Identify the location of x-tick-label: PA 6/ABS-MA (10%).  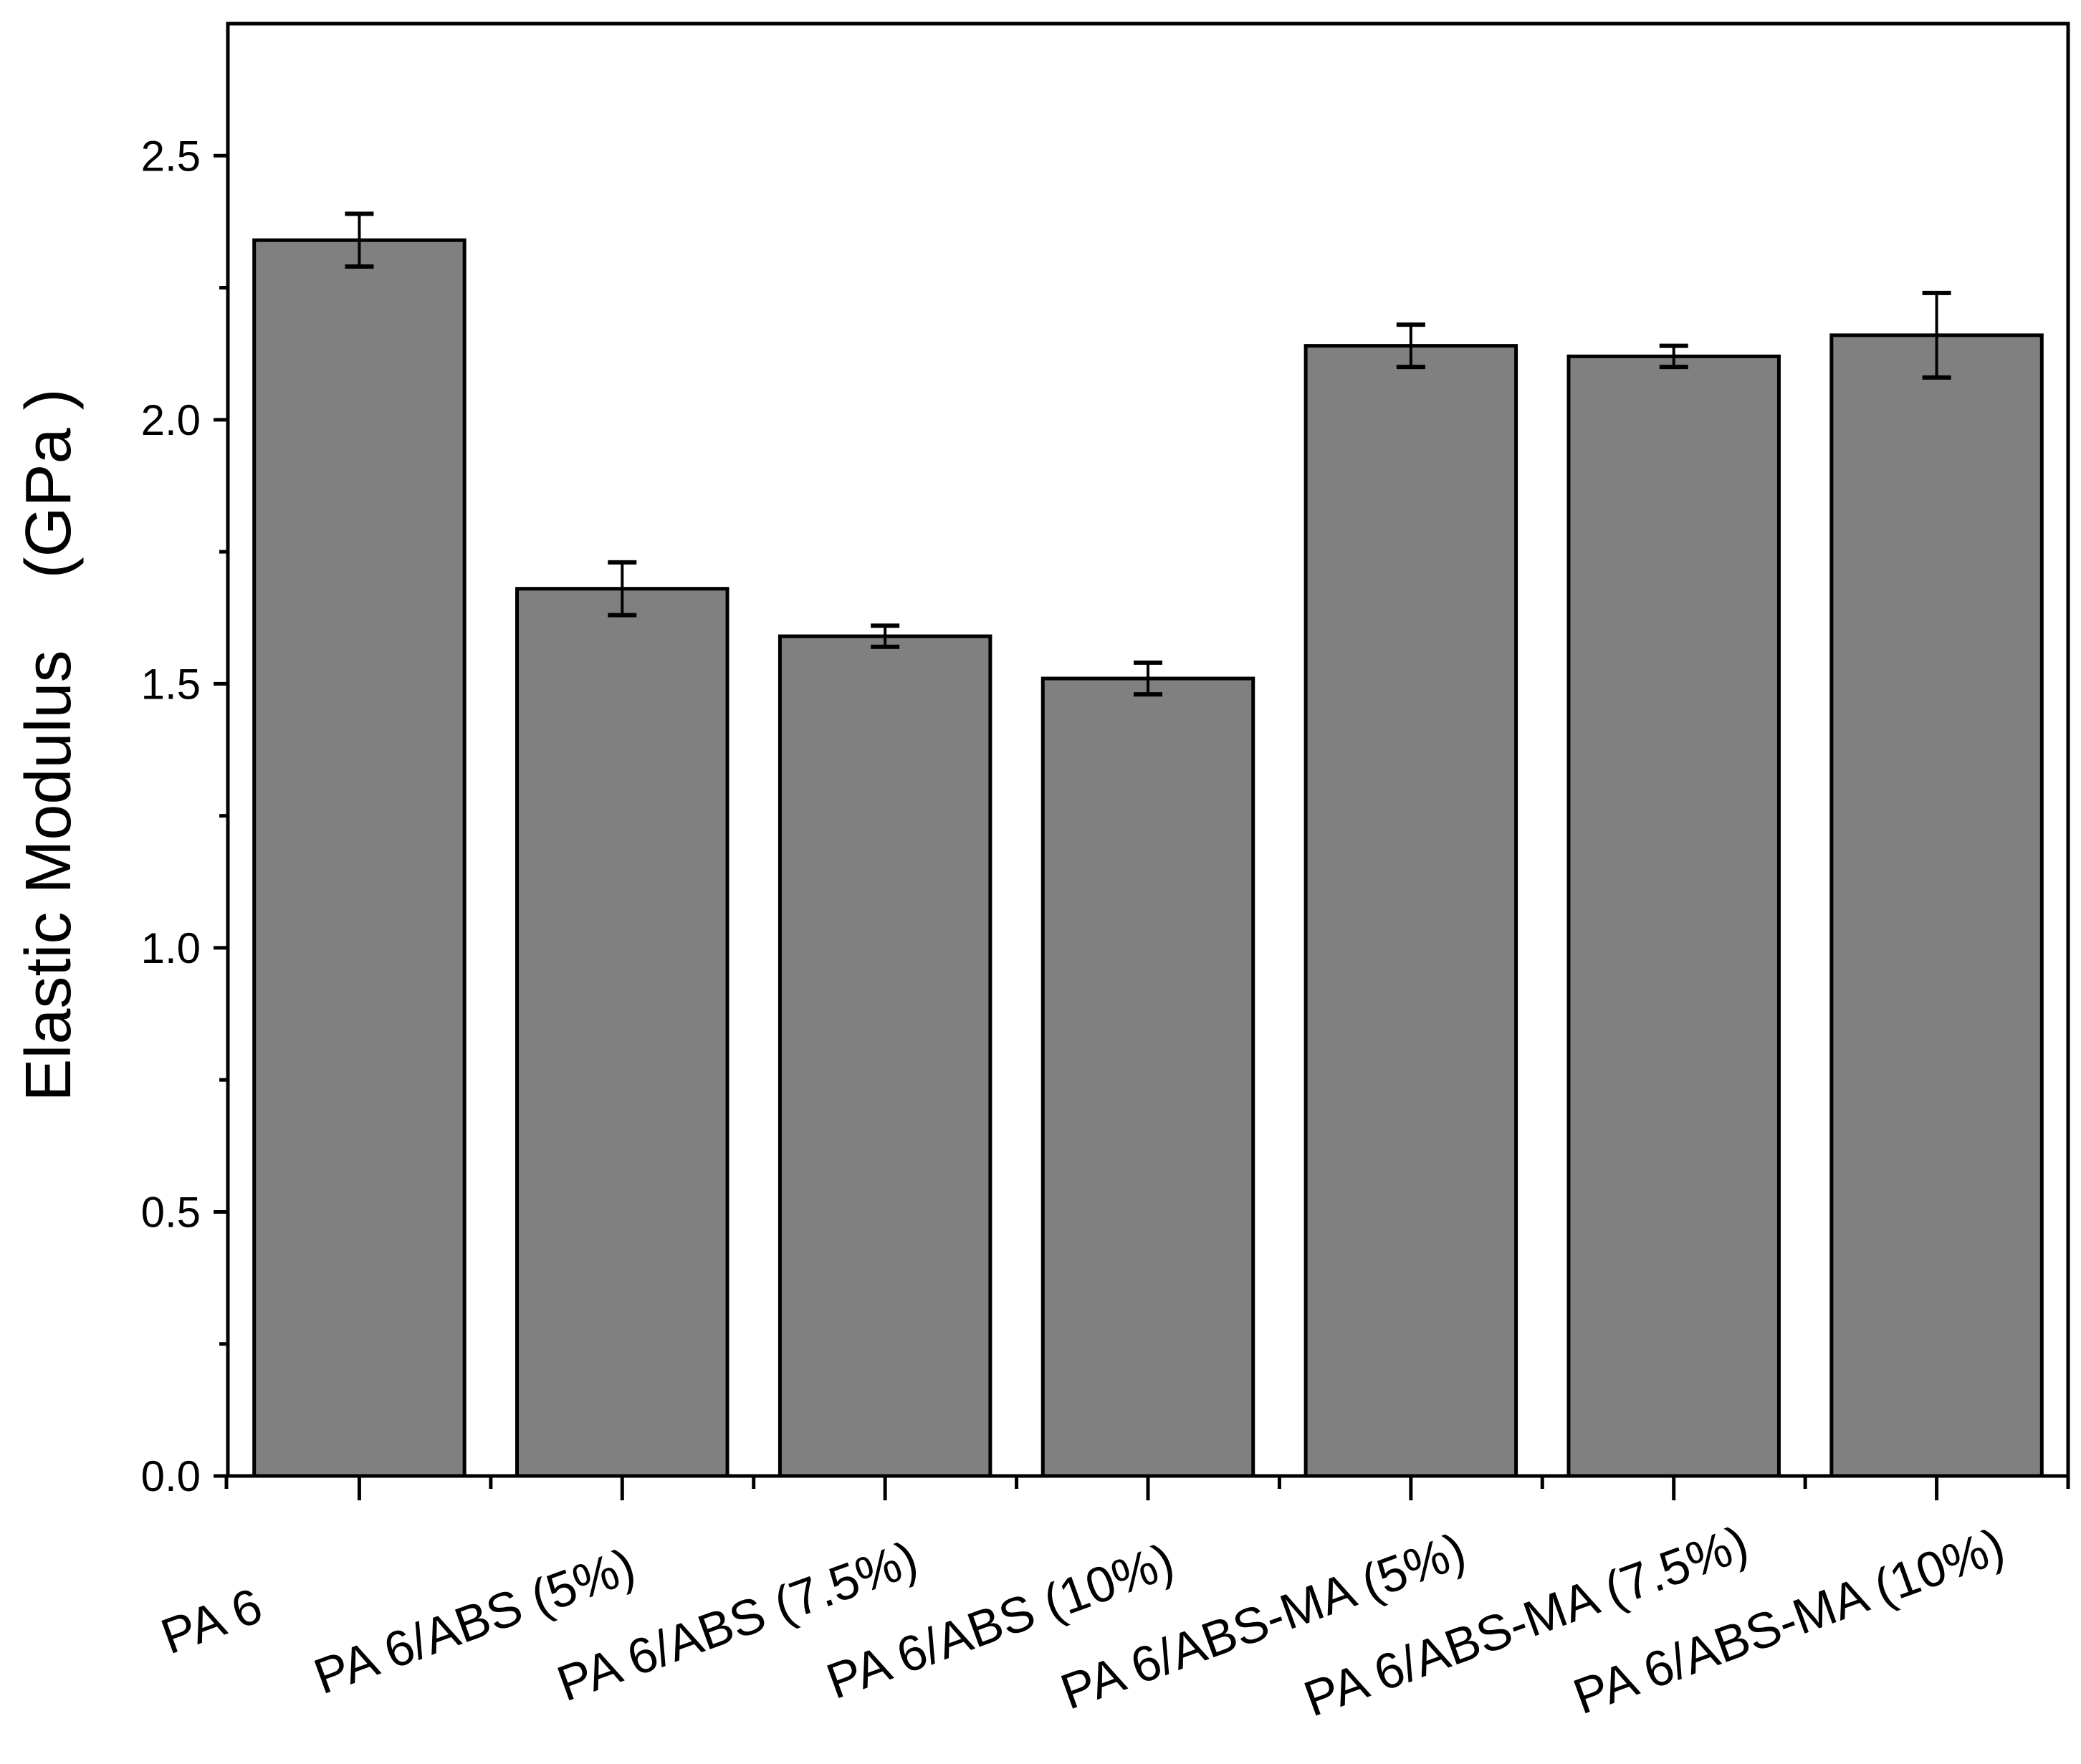
(1788, 1621).